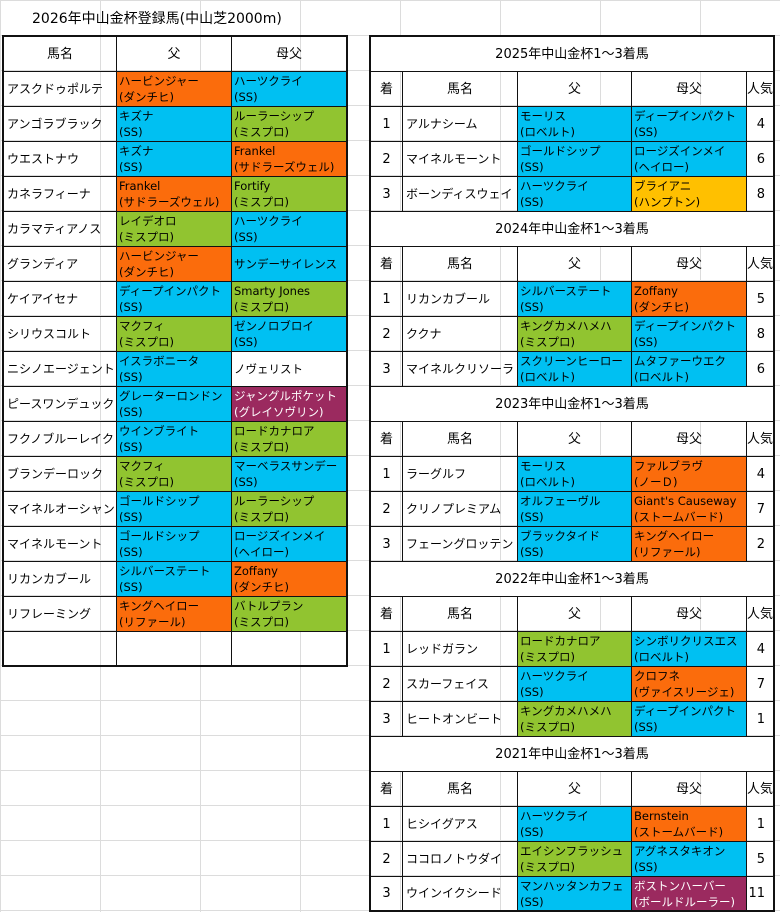 The width and height of the screenshot is (780, 912). Describe the element at coordinates (146, 97) in the screenshot. I see `sire-lineage: (ダンチヒ)` at that location.